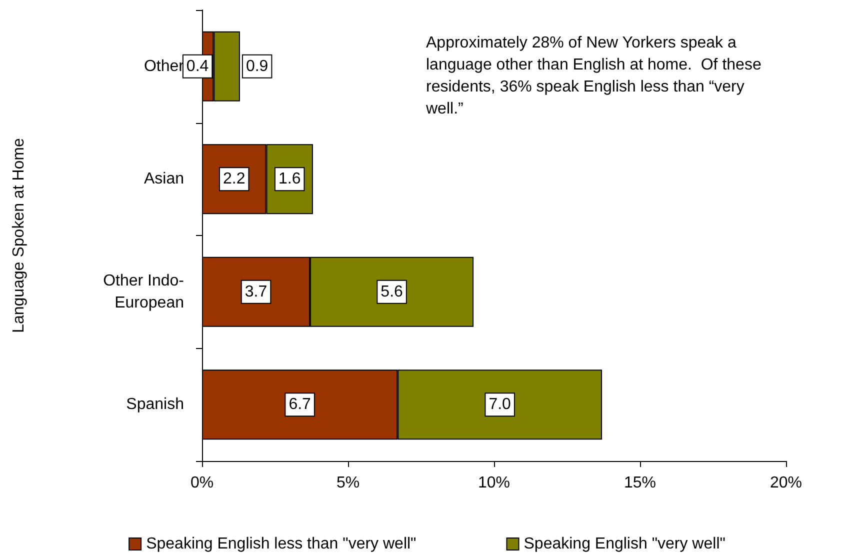  I want to click on data-label: 7.0, so click(500, 405).